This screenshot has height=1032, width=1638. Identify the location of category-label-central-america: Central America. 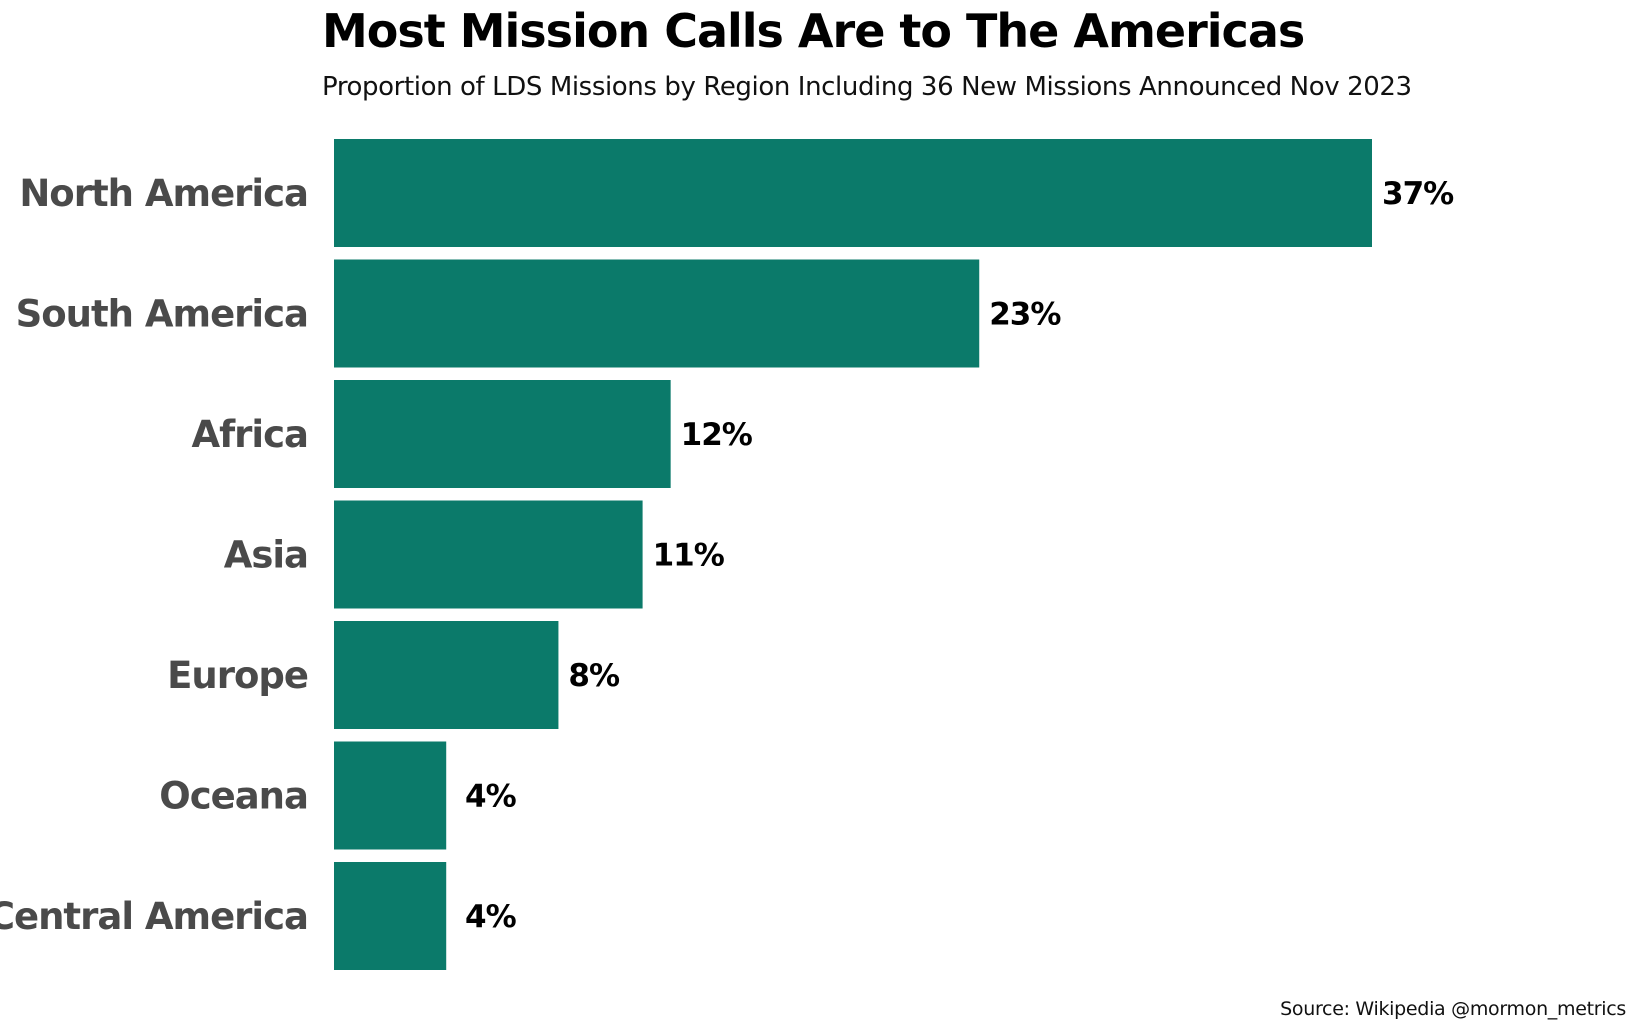
(154, 916).